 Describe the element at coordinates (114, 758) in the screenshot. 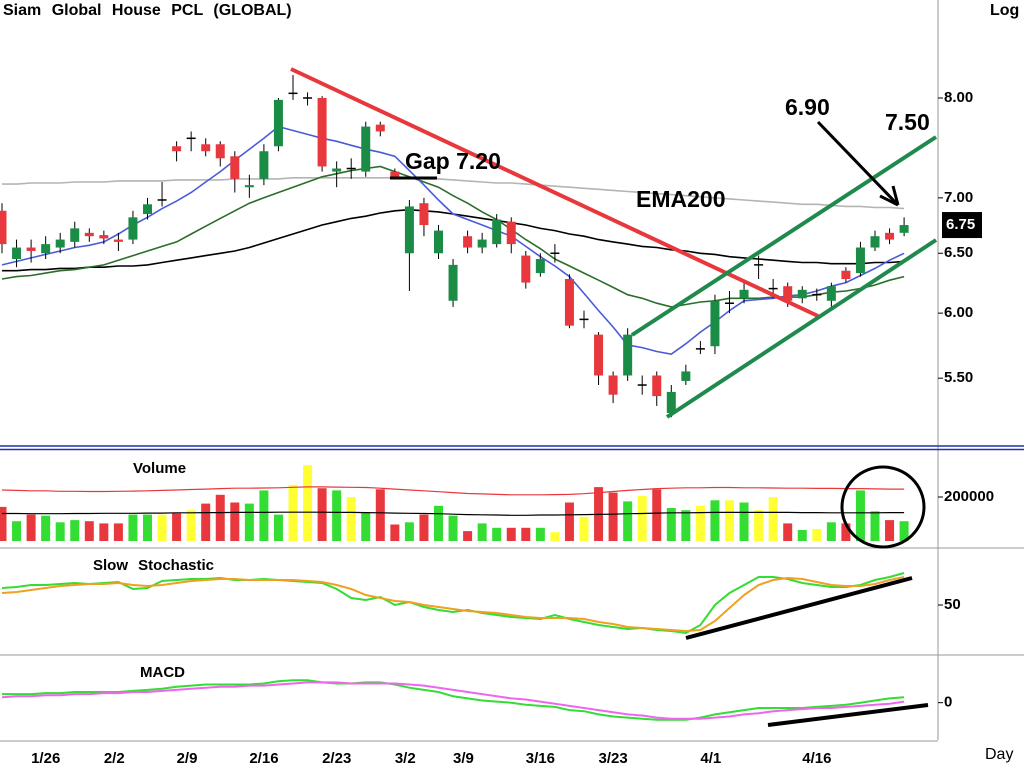

I see `x-tick-label: 2/2` at that location.